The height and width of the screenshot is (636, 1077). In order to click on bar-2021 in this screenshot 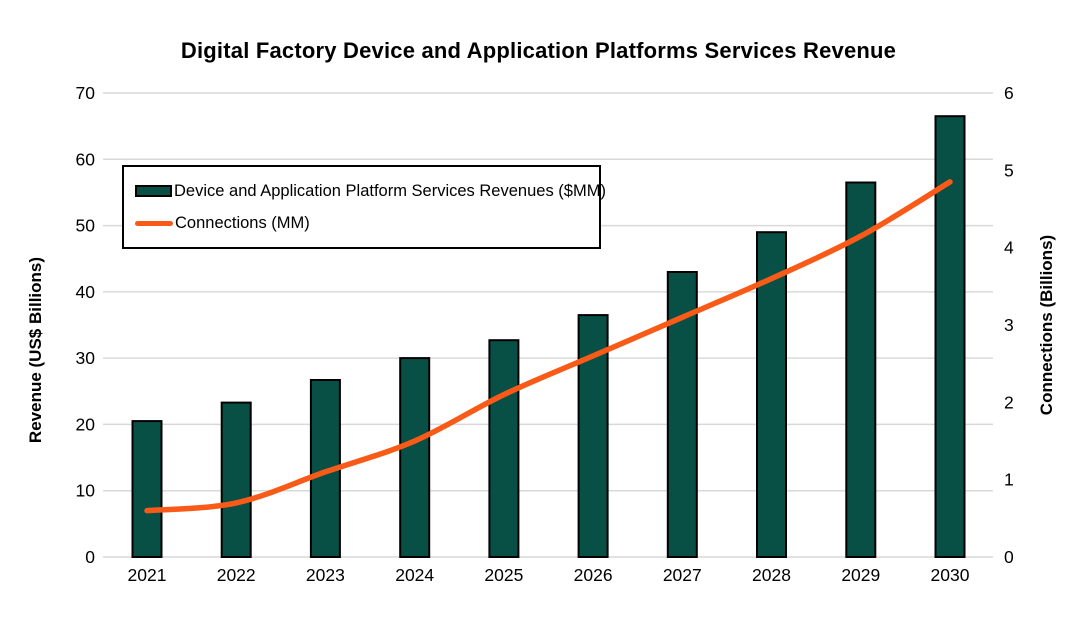, I will do `click(147, 489)`.